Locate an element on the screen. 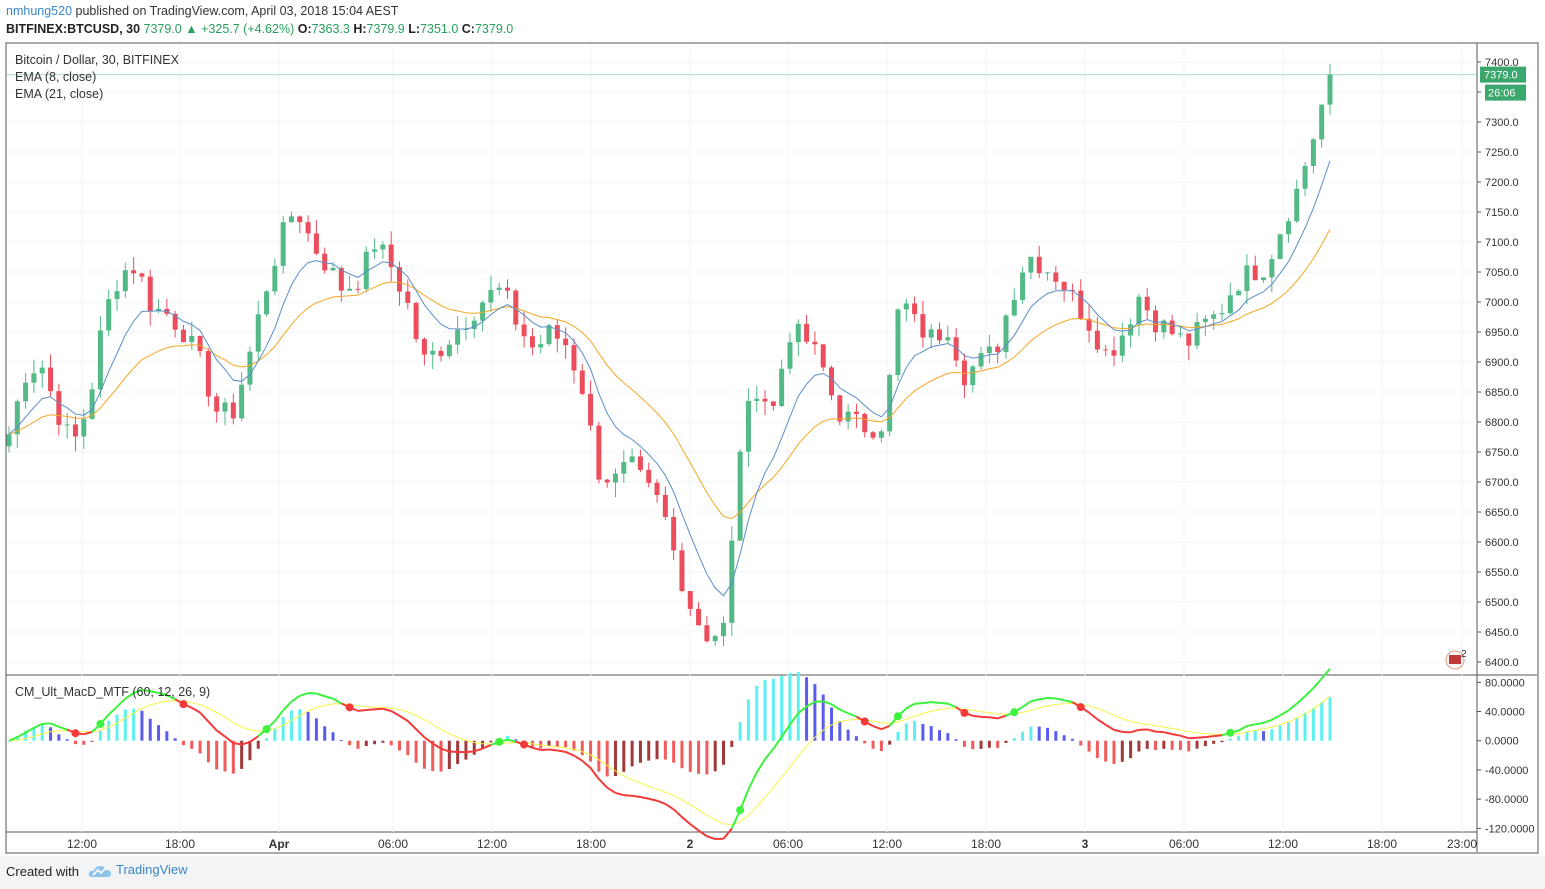 Image resolution: width=1545 pixels, height=889 pixels. open-value: 7363.3 is located at coordinates (330, 29).